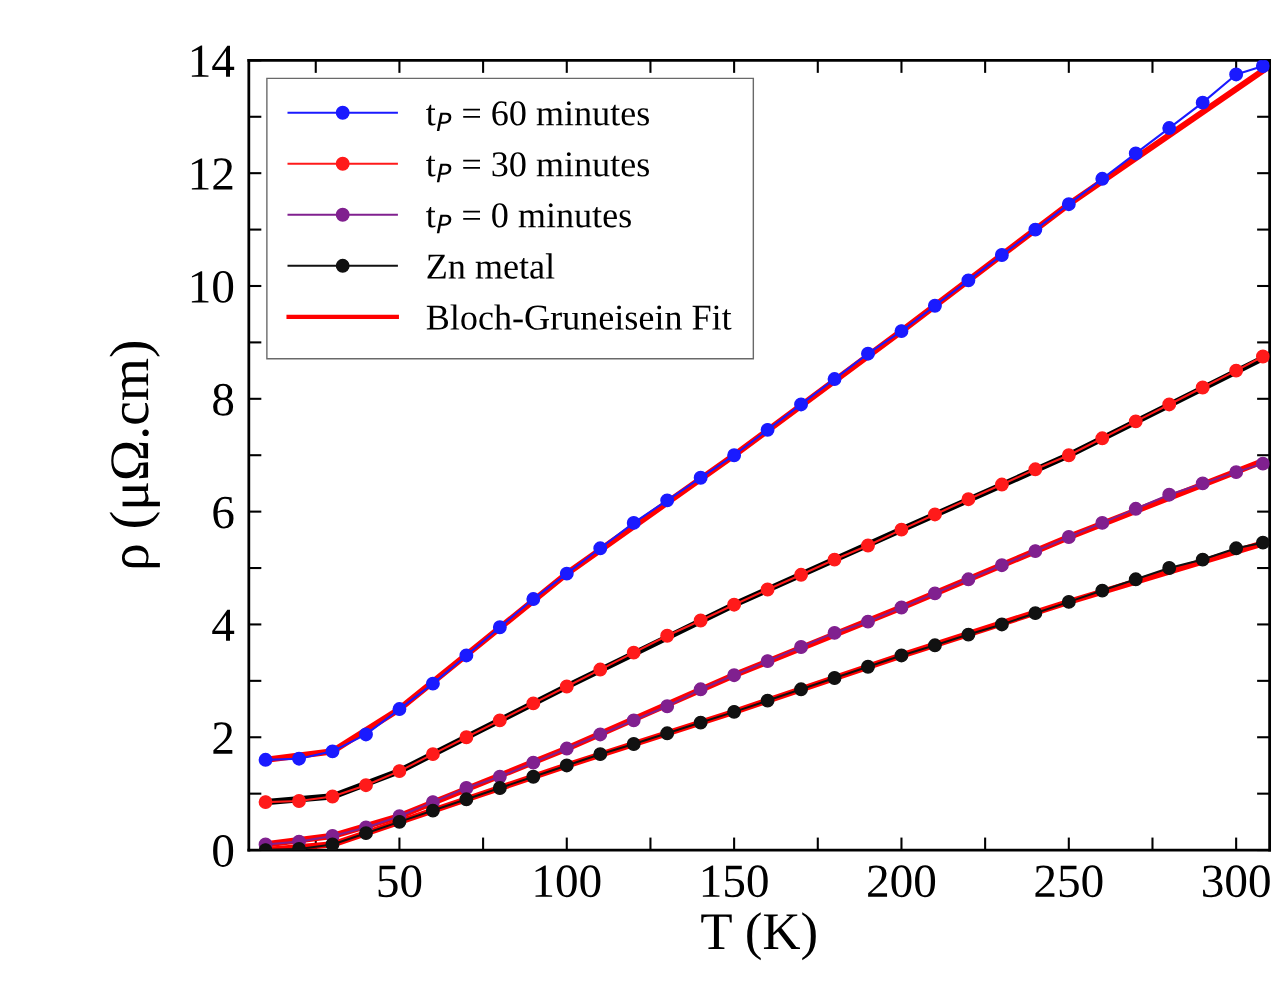 This screenshot has height=1006, width=1276. I want to click on legend-label: t$_{P}$ = 0 minutes, so click(528, 218).